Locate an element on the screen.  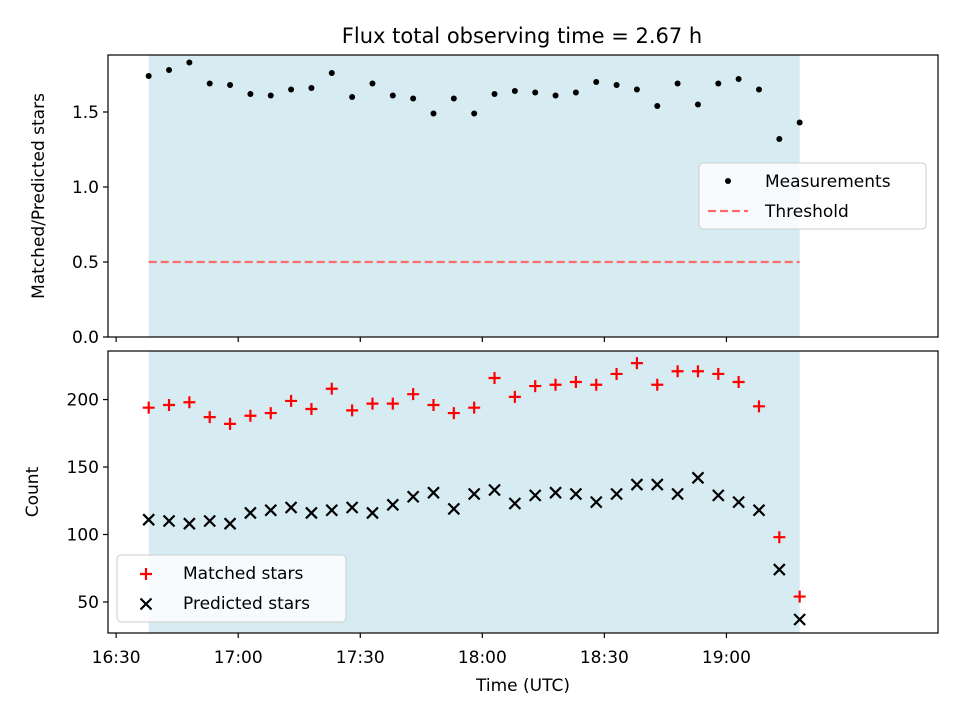
legend-measurements-label: Measurements is located at coordinates (828, 182).